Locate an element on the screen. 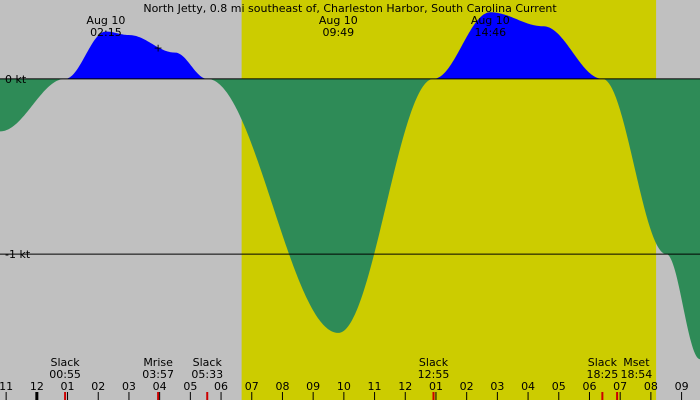 Image resolution: width=700 pixels, height=400 pixels. y-tick-label: 0 kt is located at coordinates (16, 79).